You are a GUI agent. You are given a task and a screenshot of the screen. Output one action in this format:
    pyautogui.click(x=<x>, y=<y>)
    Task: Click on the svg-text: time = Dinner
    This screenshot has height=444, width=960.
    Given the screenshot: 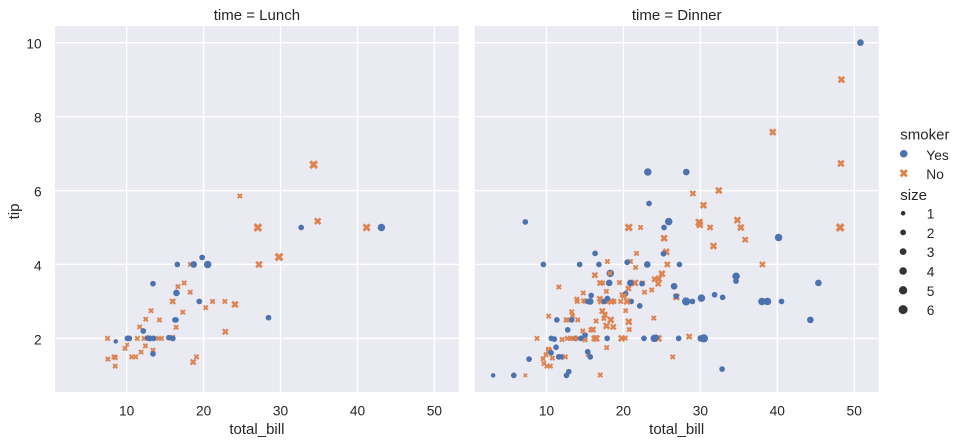 What is the action you would take?
    pyautogui.click(x=677, y=15)
    